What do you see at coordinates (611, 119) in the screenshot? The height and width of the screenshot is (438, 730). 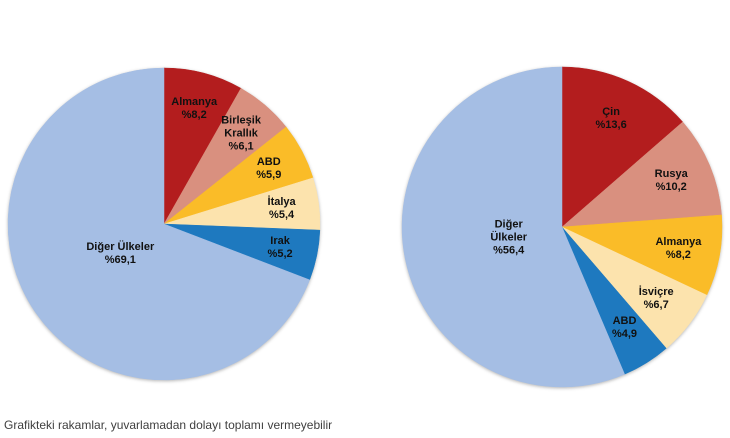 I see `slice-label-in: Çin %13,6` at bounding box center [611, 119].